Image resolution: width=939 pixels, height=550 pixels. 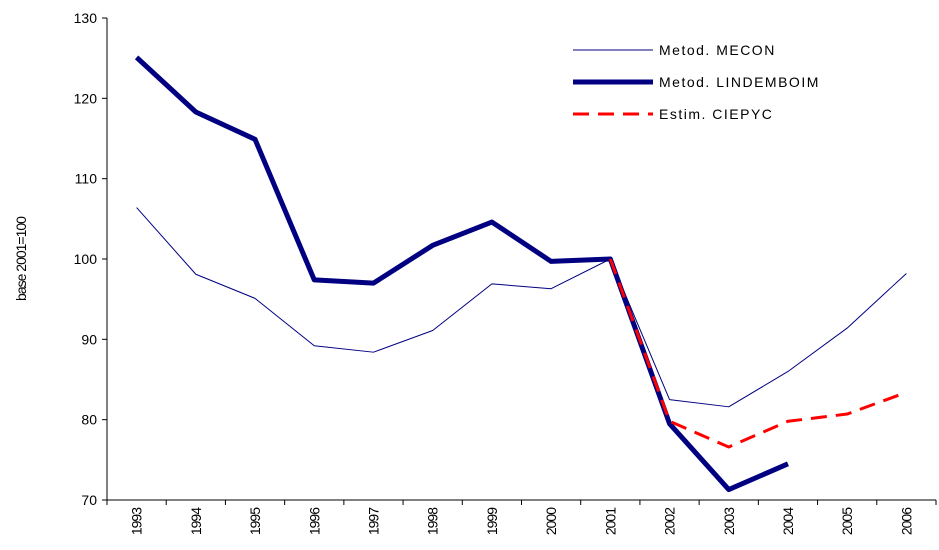 I want to click on y-axis-label: base 2001=100, so click(x=21, y=258).